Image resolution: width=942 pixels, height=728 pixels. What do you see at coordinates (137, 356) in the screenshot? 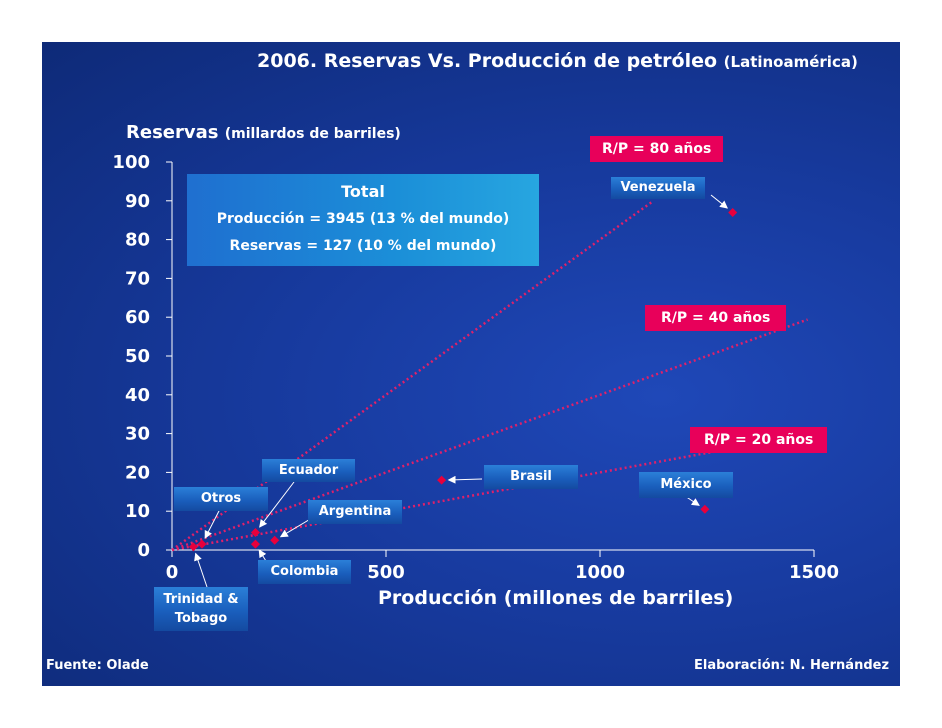
I see `y-tick-label: 50` at bounding box center [137, 356].